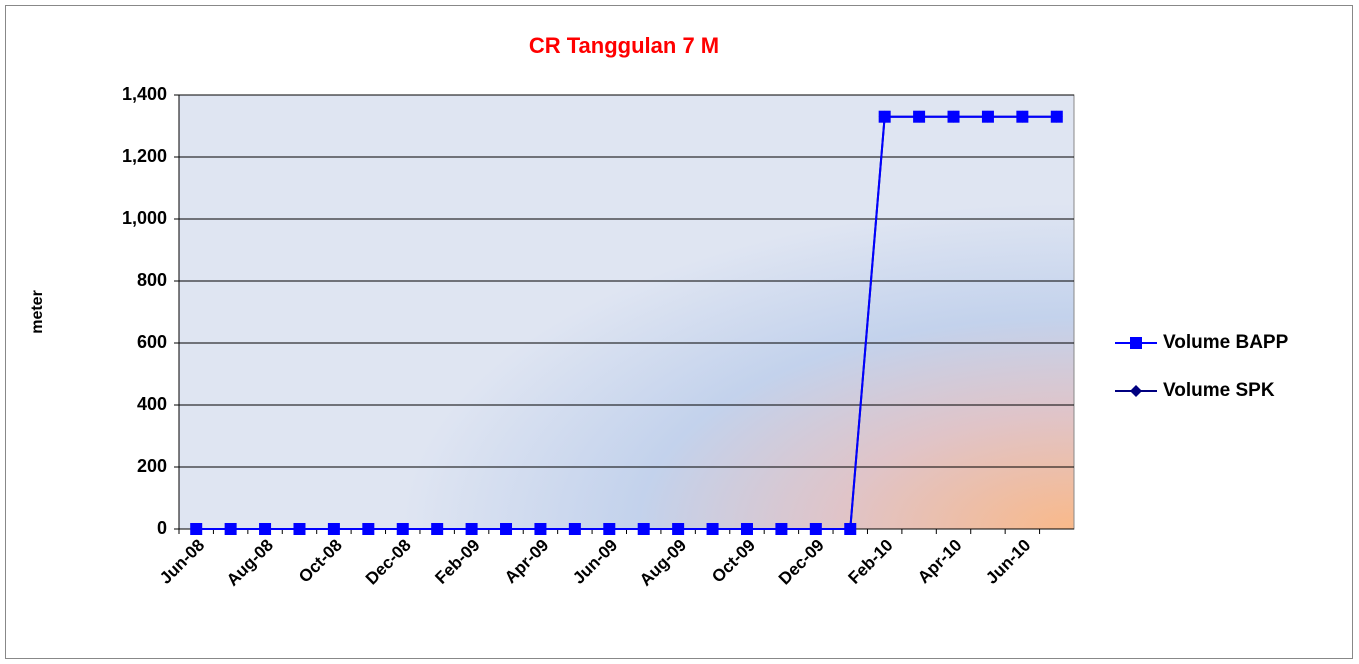 The width and height of the screenshot is (1359, 664). What do you see at coordinates (37, 312) in the screenshot?
I see `y-axis-label: meter` at bounding box center [37, 312].